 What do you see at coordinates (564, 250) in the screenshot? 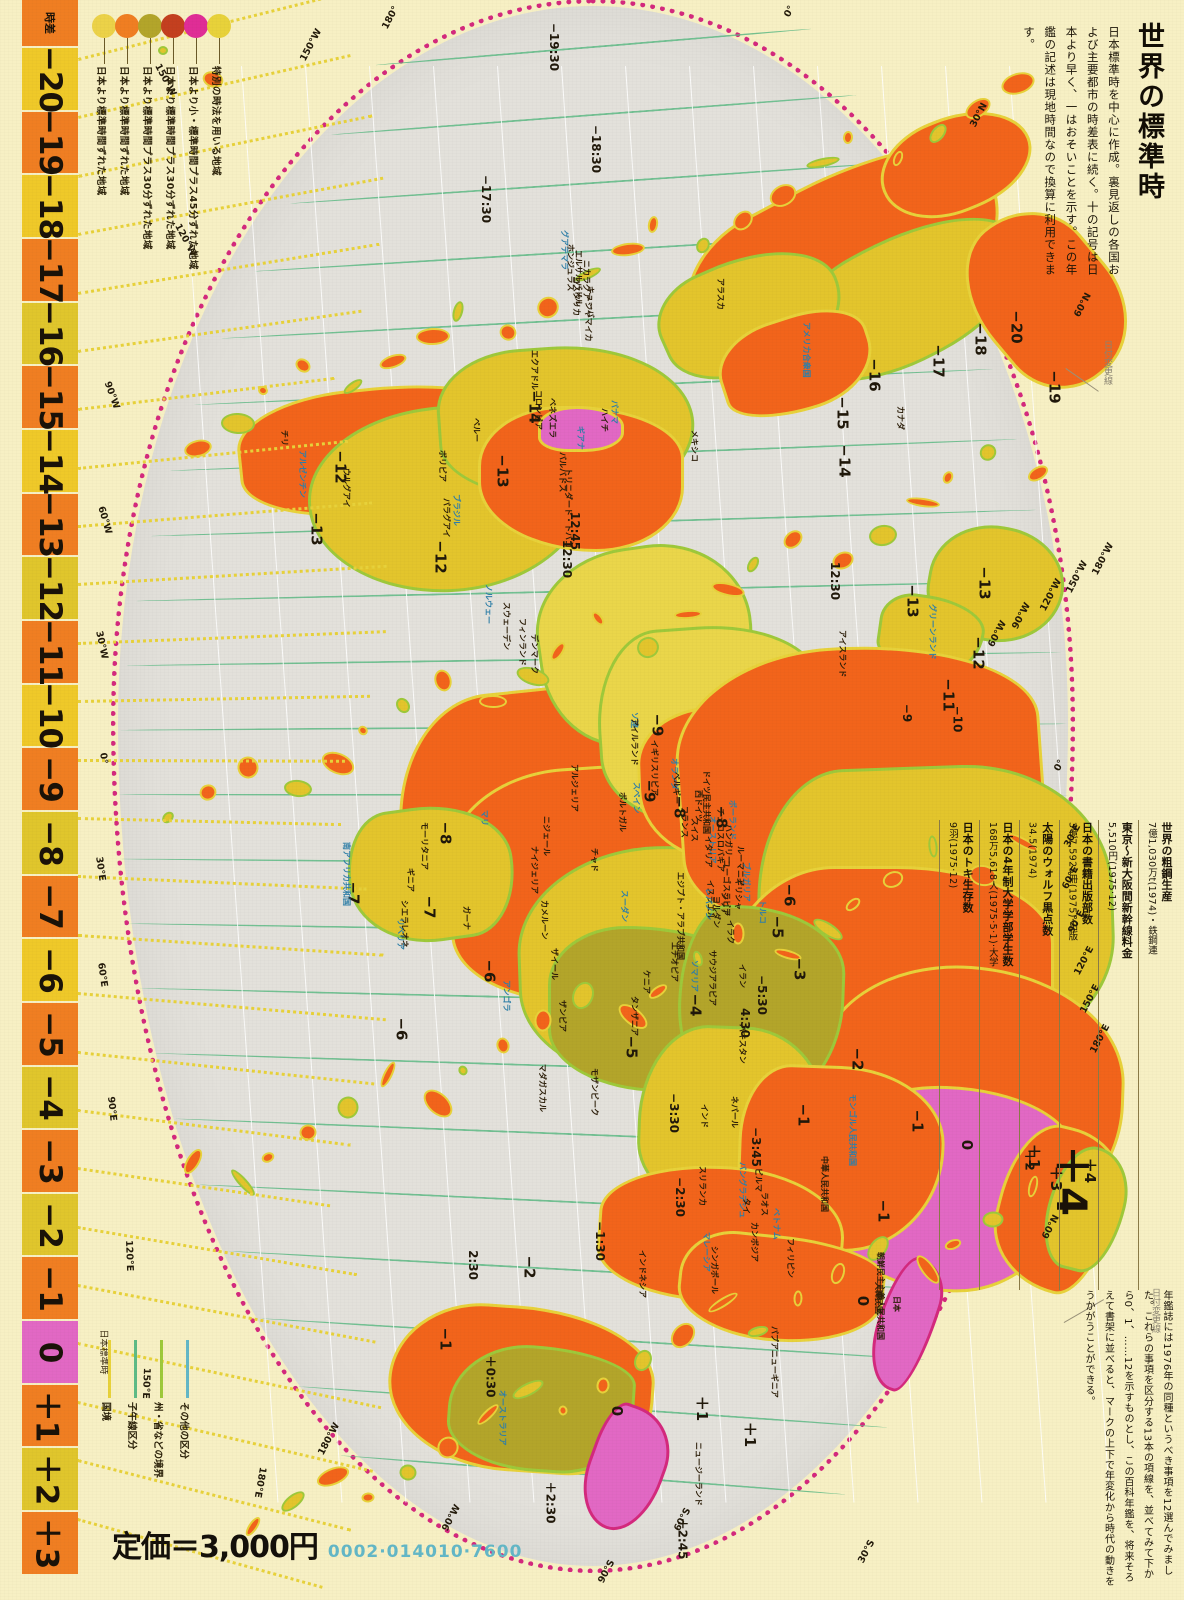
I see `country-label: グアテマラ` at bounding box center [564, 250].